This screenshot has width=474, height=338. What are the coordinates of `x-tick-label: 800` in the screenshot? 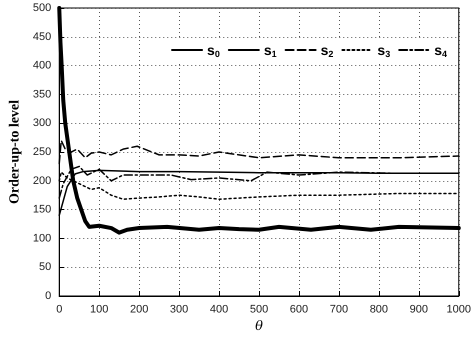 It's located at (379, 310).